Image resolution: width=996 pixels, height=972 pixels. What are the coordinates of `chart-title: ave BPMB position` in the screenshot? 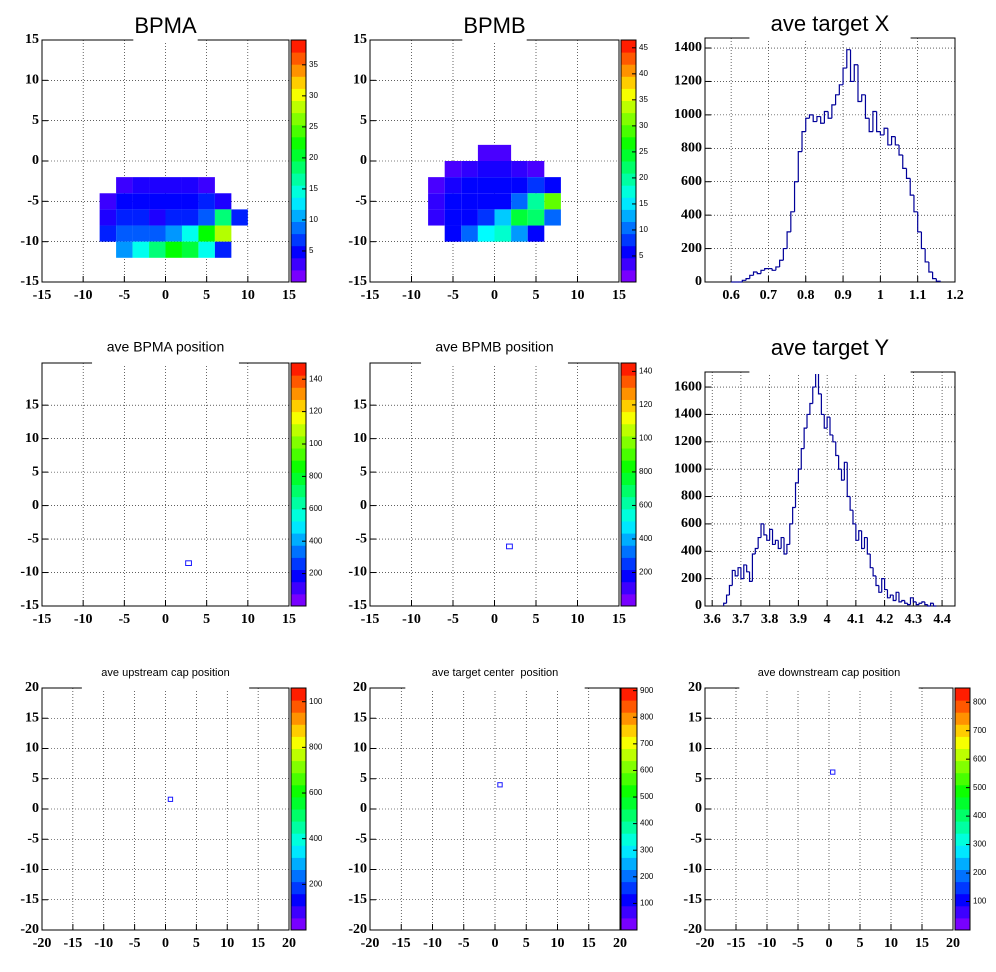 It's located at (494, 347).